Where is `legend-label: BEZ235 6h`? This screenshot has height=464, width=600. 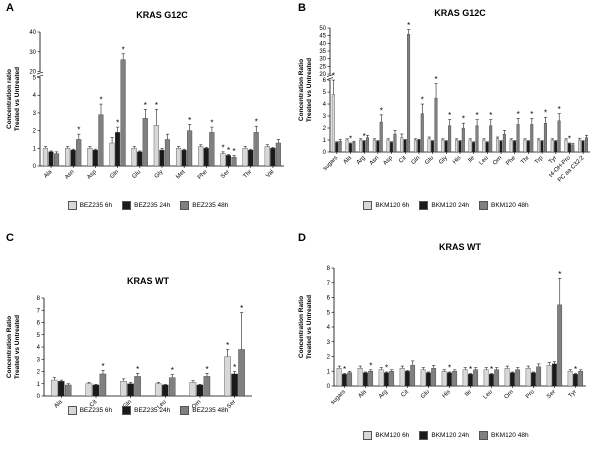
legend-label: BEZ235 6h is located at coordinates (96, 410).